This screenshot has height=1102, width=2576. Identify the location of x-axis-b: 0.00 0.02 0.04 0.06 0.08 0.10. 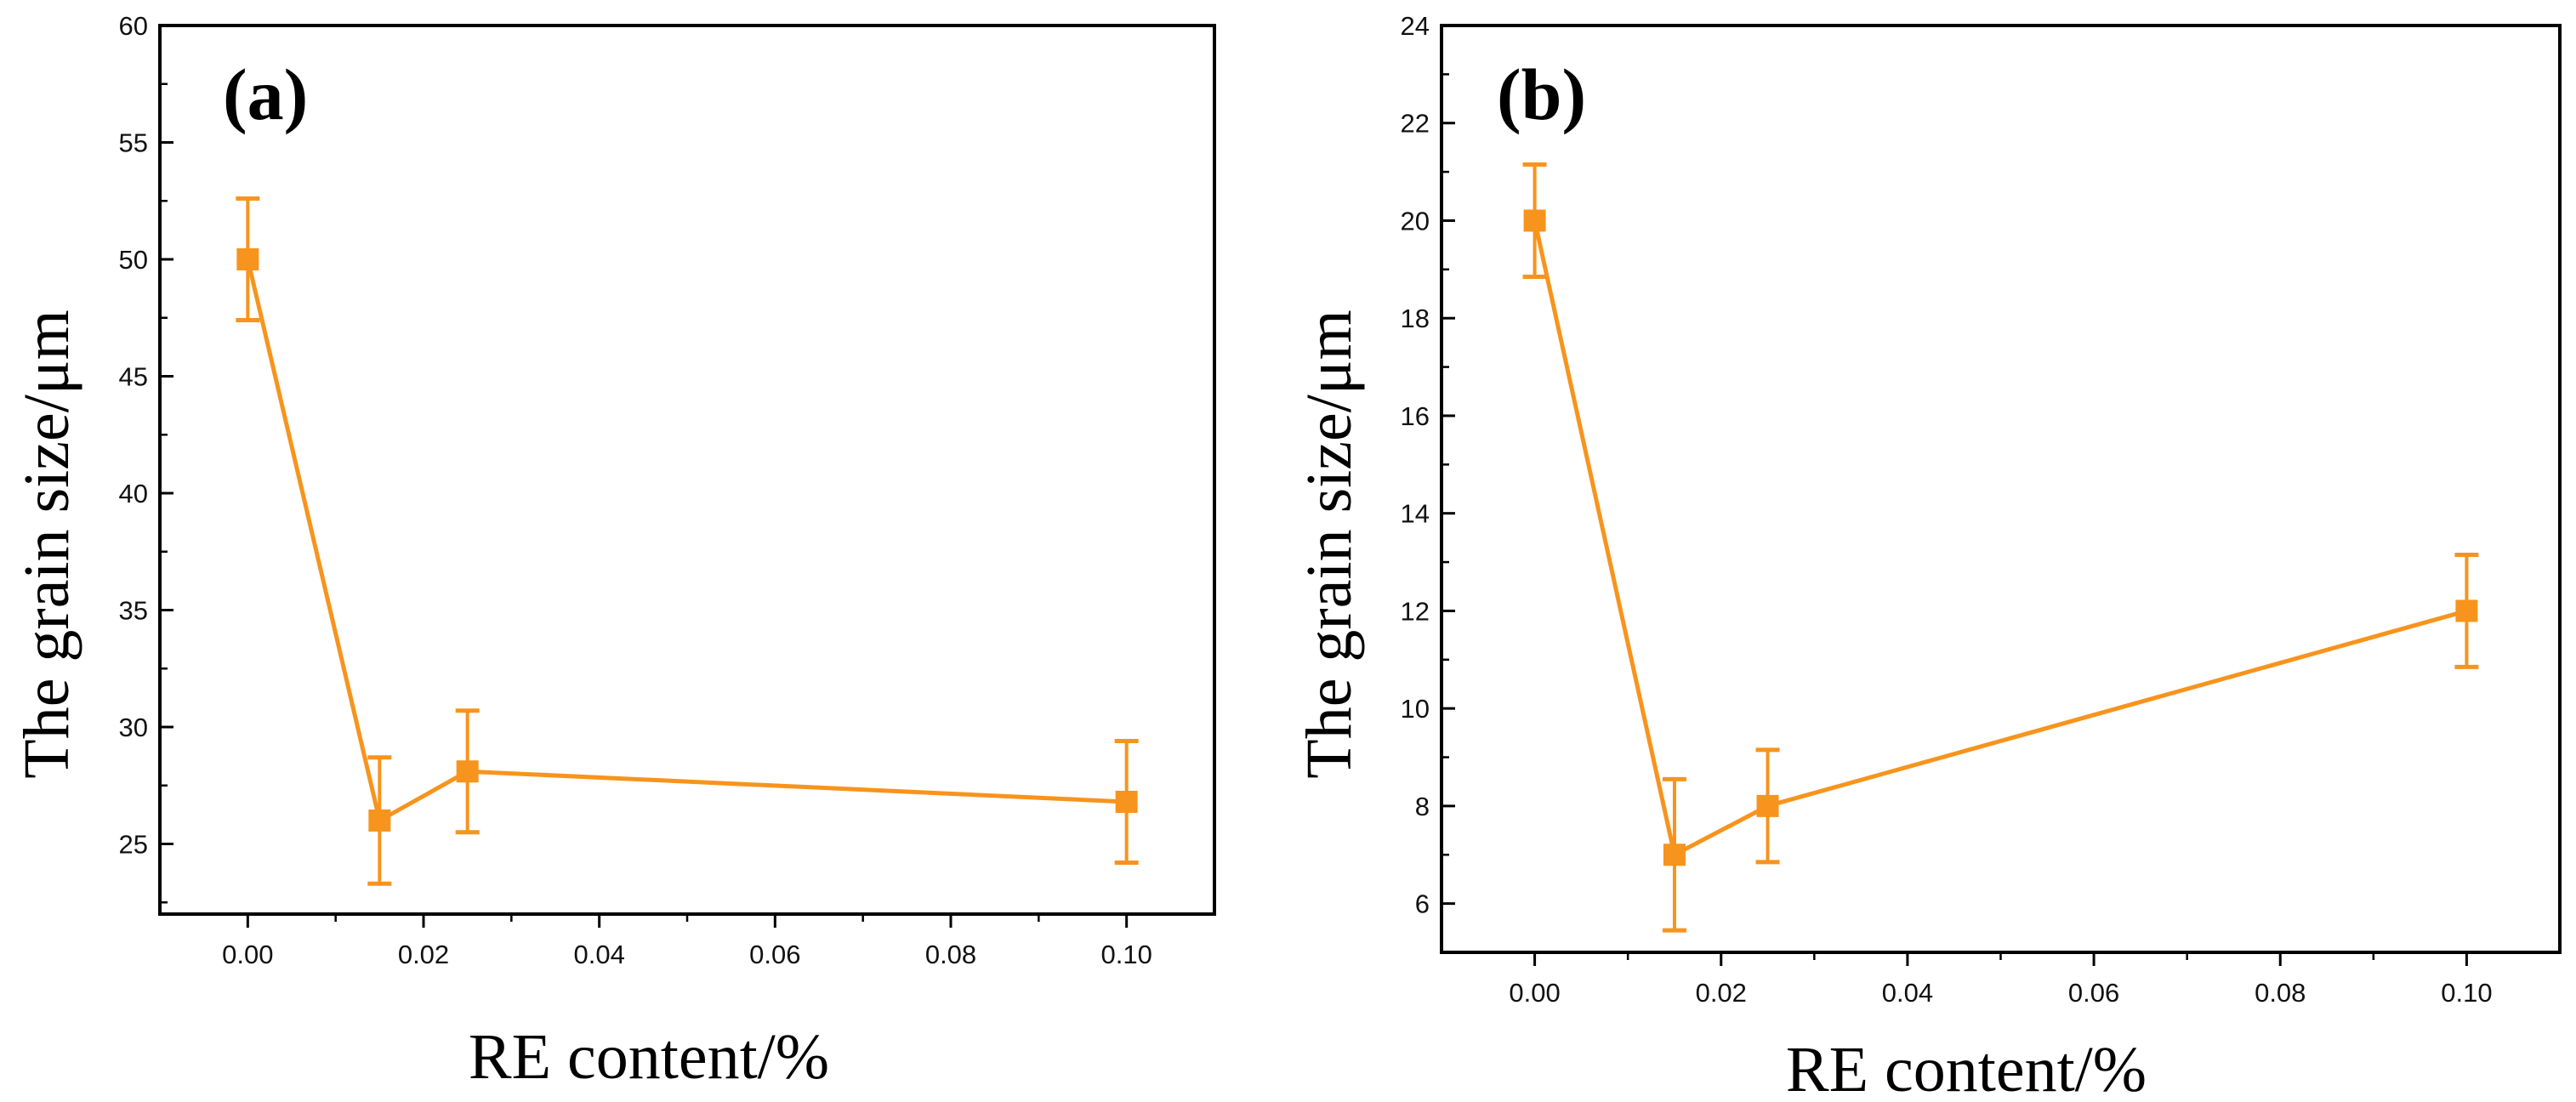
(2001, 980).